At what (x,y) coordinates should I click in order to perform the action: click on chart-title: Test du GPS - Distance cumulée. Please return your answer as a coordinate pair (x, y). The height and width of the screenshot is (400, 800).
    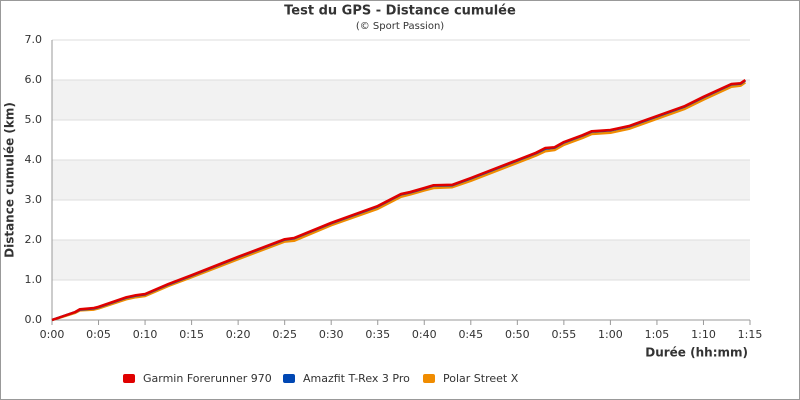
    Looking at the image, I should click on (400, 11).